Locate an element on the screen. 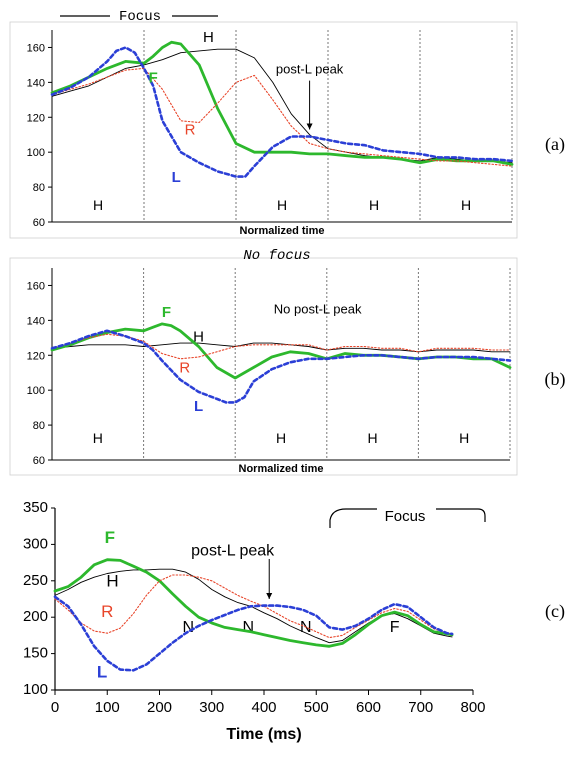 The width and height of the screenshot is (572, 767). x-tick-label: 800 is located at coordinates (472, 707).